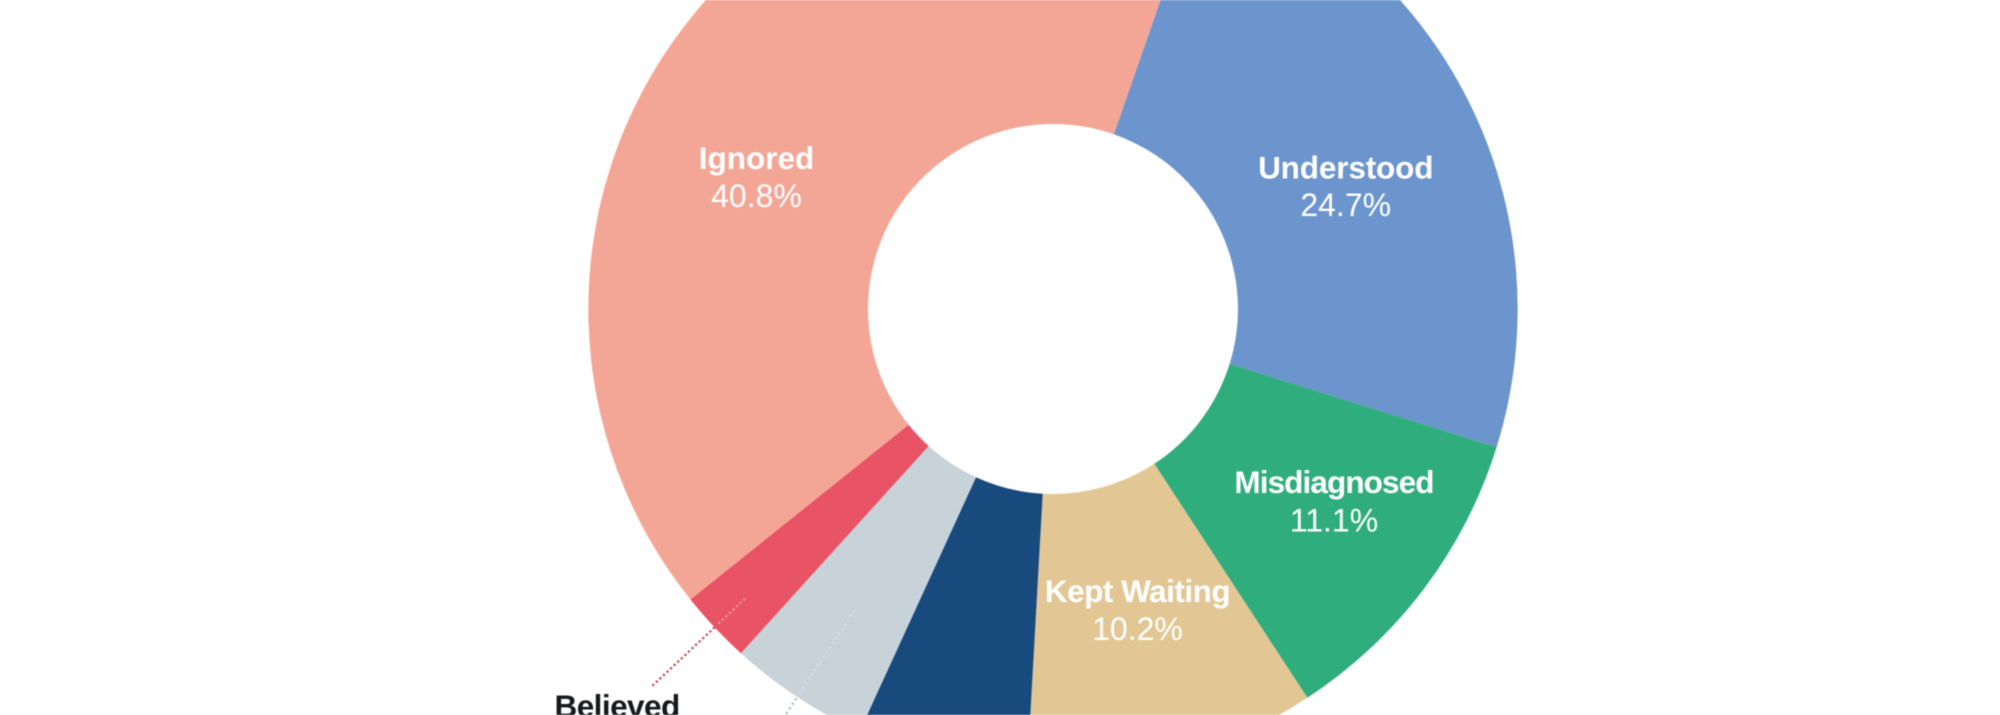  What do you see at coordinates (1345, 205) in the screenshot?
I see `svg-text: 24.7%` at bounding box center [1345, 205].